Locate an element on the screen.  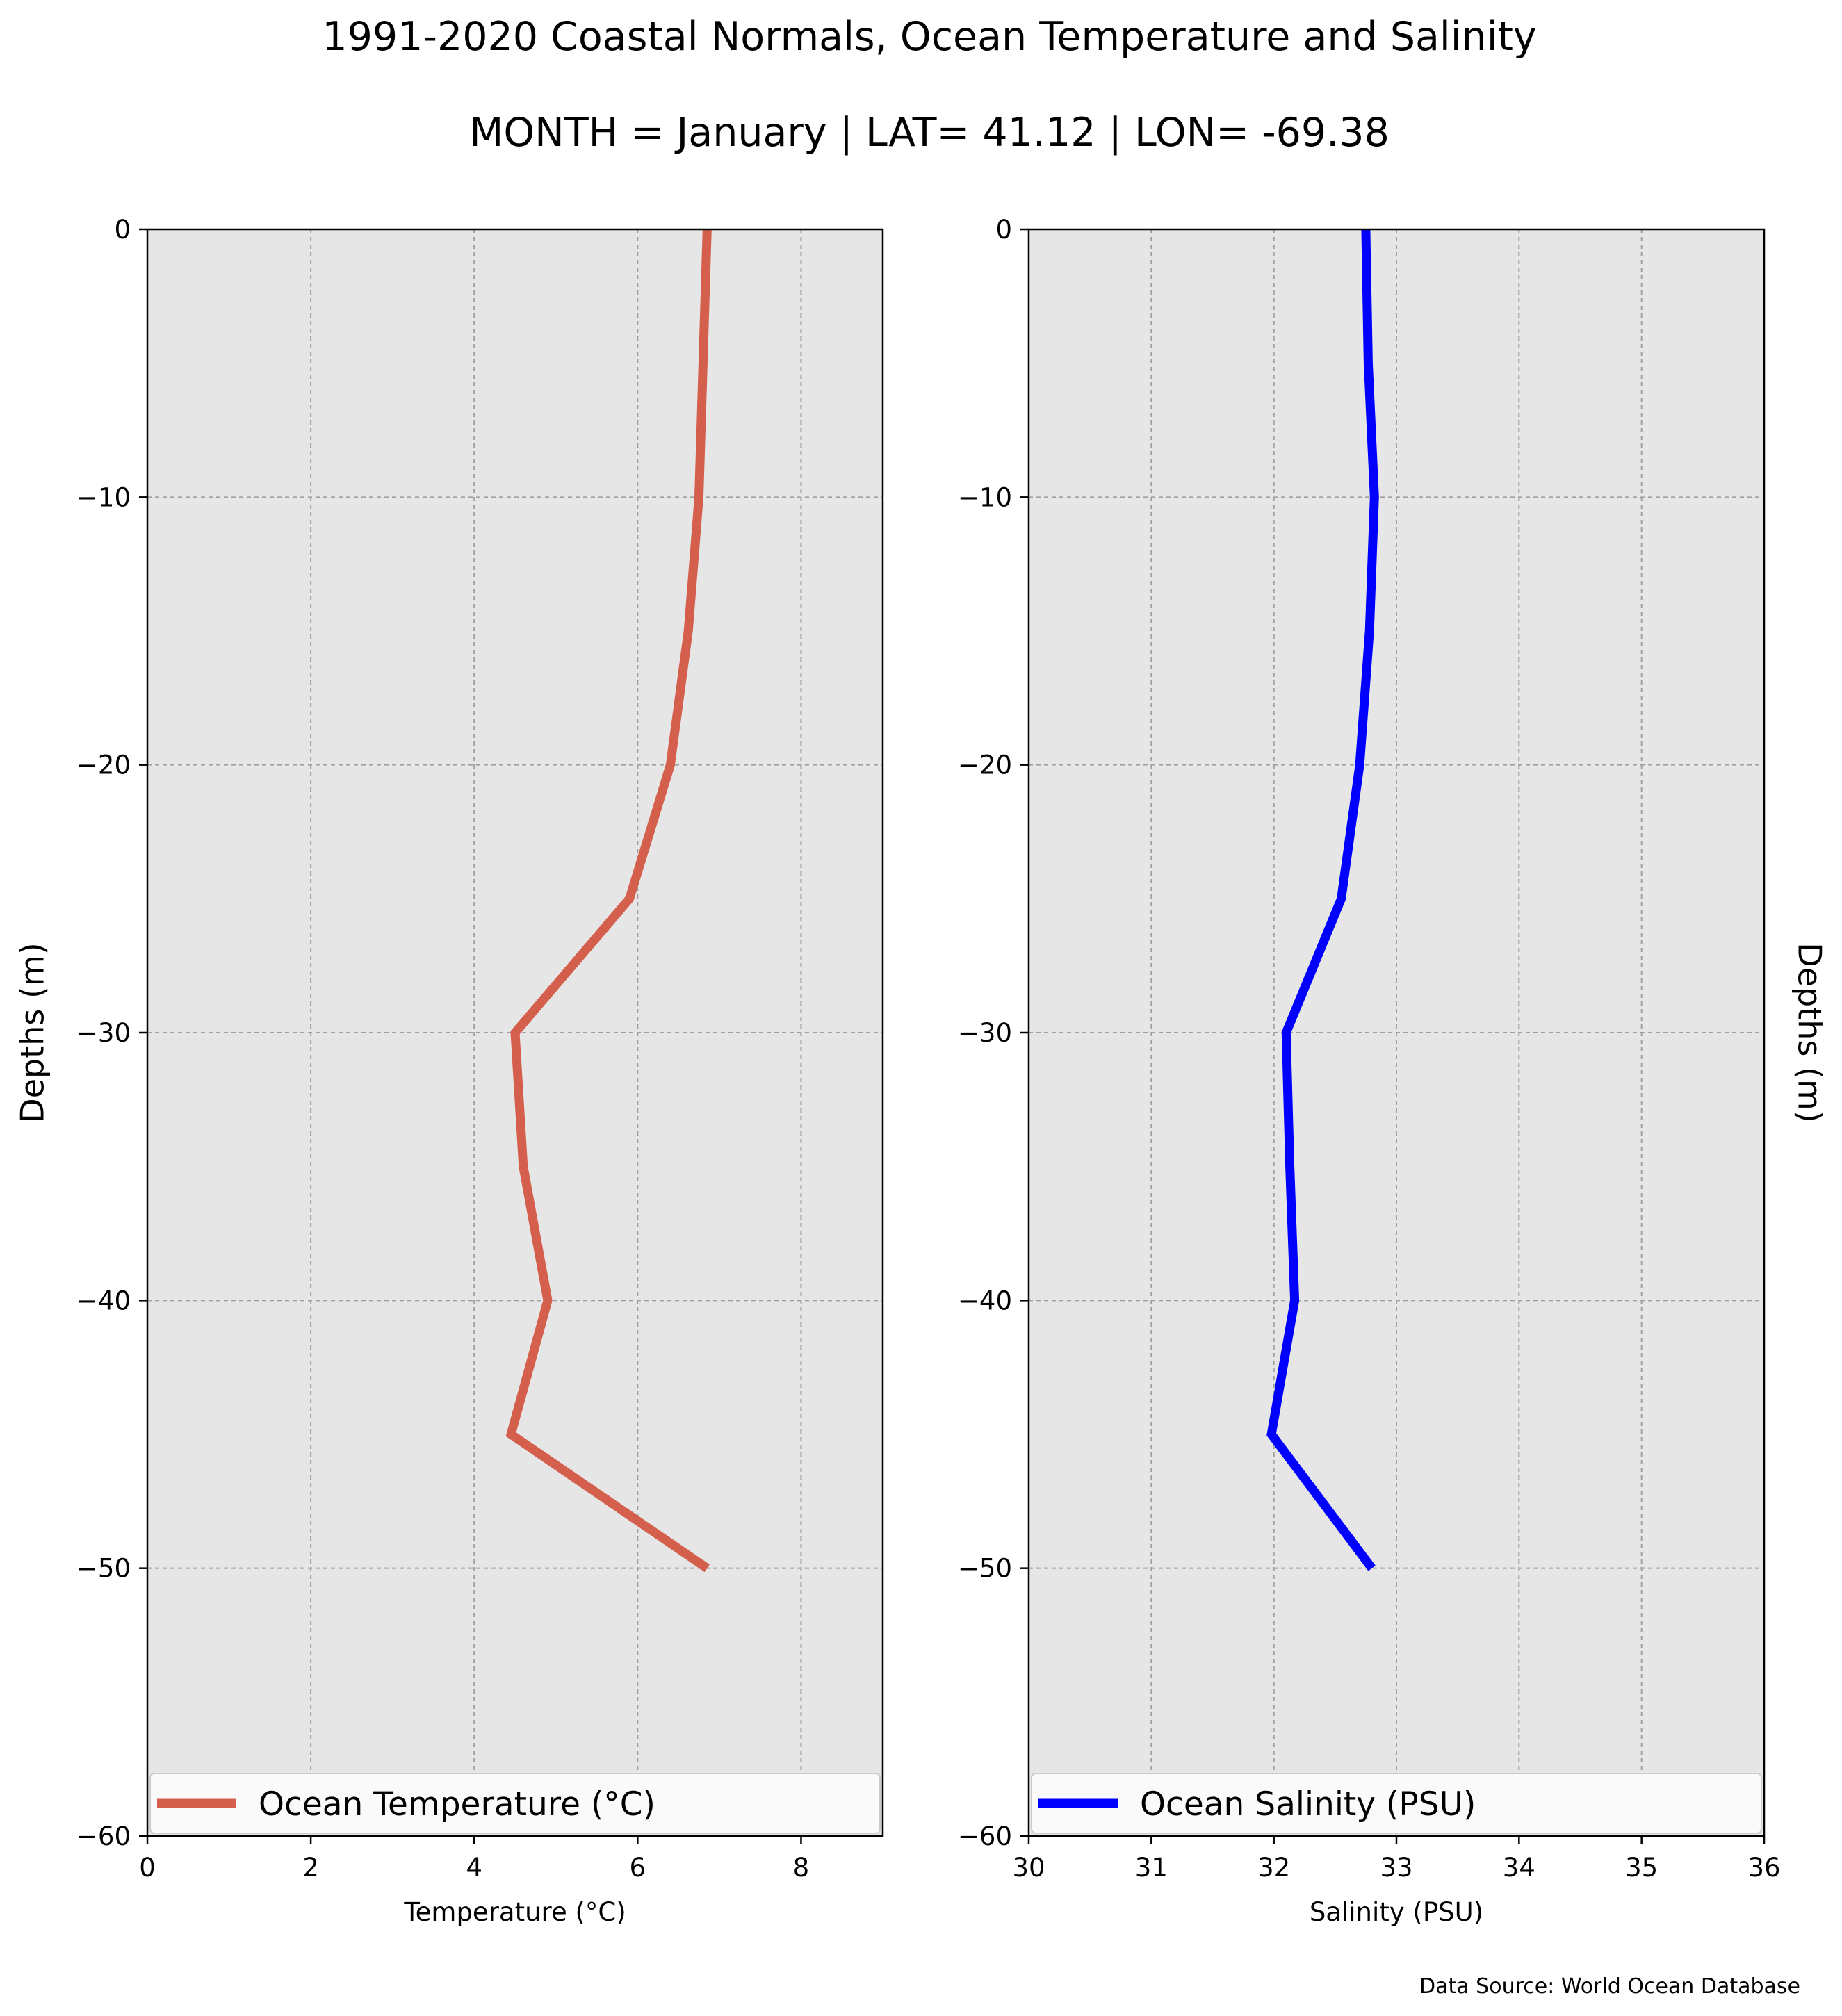
x-tick-label: 31 is located at coordinates (1151, 1868).